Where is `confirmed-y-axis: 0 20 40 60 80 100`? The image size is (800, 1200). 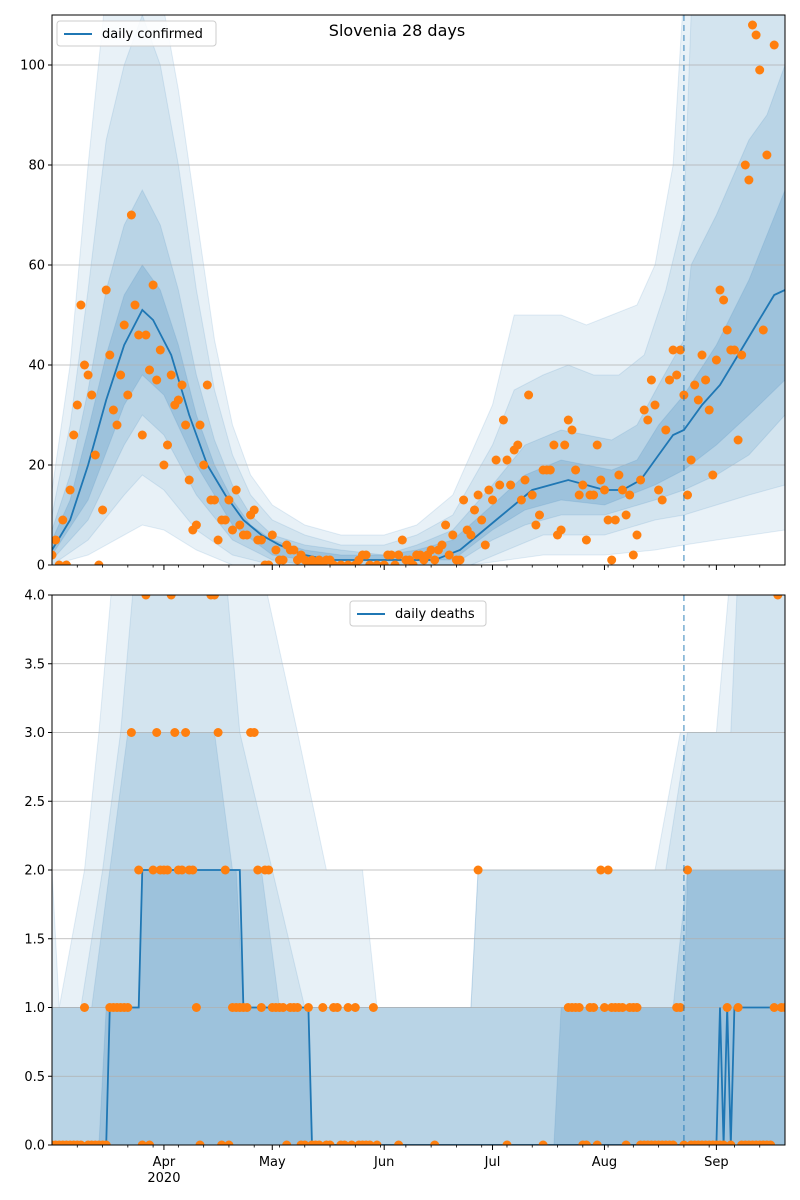 confirmed-y-axis: 0 20 40 60 80 100 is located at coordinates (36, 316).